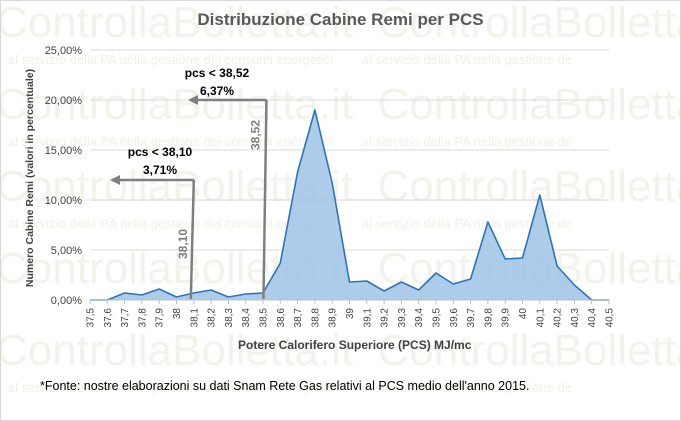 This screenshot has width=681, height=421. What do you see at coordinates (246, 318) in the screenshot?
I see `x-tick-label: 38,4` at bounding box center [246, 318].